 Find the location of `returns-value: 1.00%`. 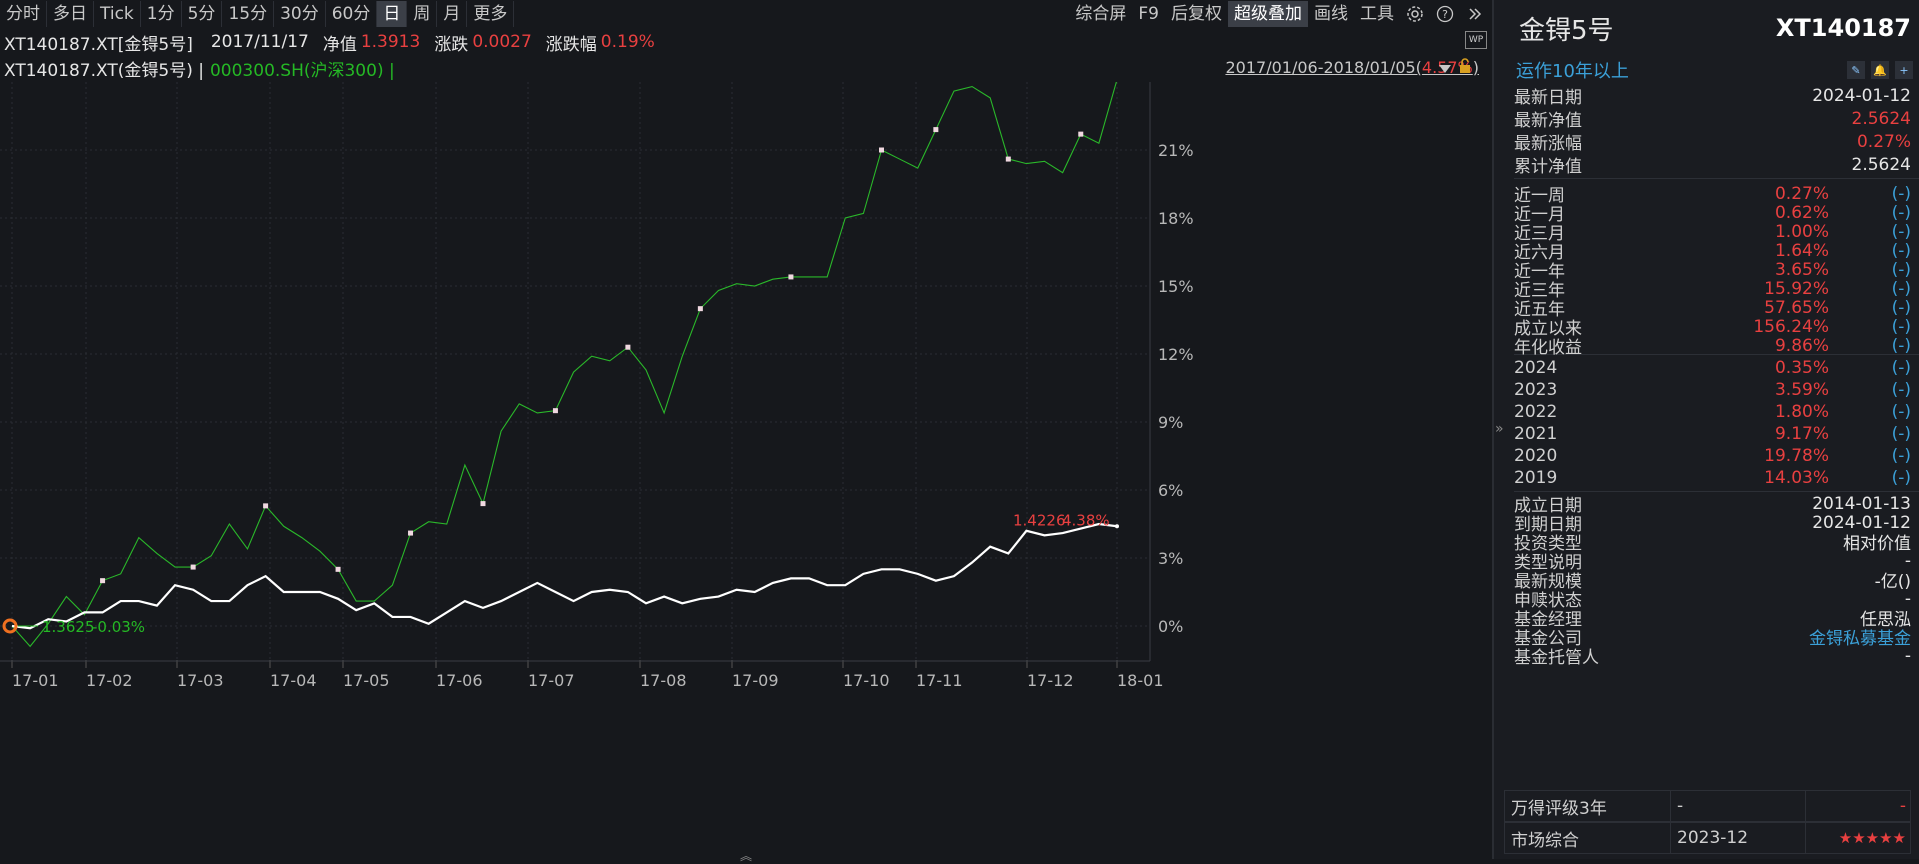

returns-value: 1.00% is located at coordinates (1801, 231).